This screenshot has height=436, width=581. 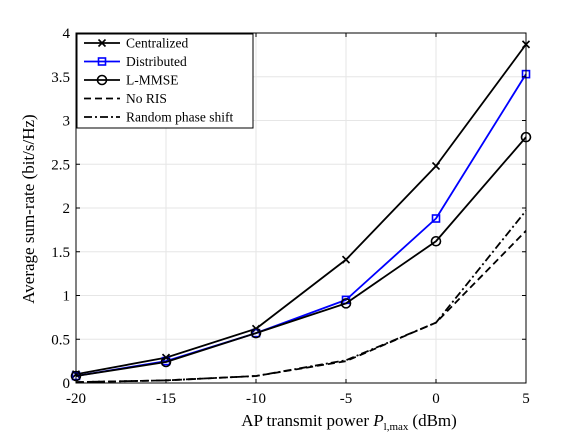 What do you see at coordinates (166, 399) in the screenshot?
I see `x-tick-label: -15` at bounding box center [166, 399].